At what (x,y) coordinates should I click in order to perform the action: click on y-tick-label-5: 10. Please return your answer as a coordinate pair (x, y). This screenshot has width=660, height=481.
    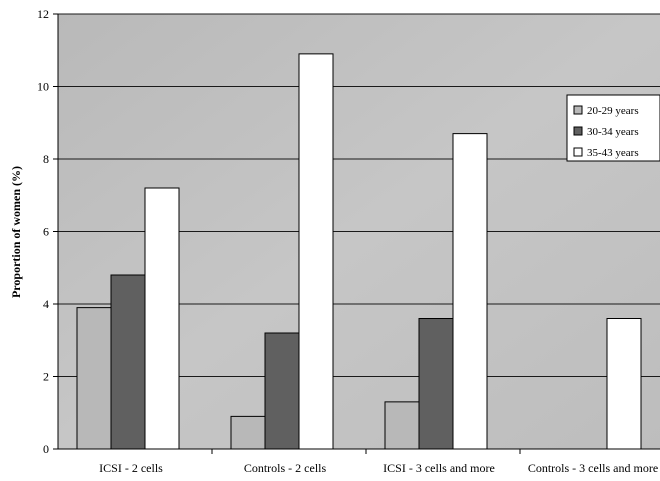
    Looking at the image, I should click on (43, 87).